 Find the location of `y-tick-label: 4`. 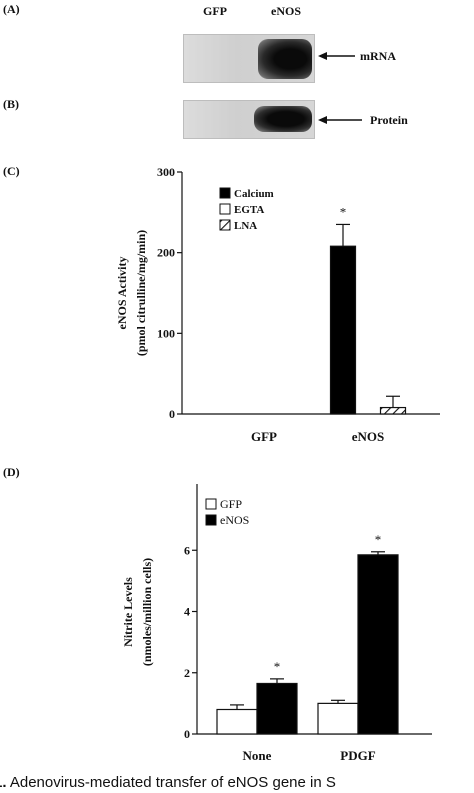

y-tick-label: 4 is located at coordinates (187, 612).